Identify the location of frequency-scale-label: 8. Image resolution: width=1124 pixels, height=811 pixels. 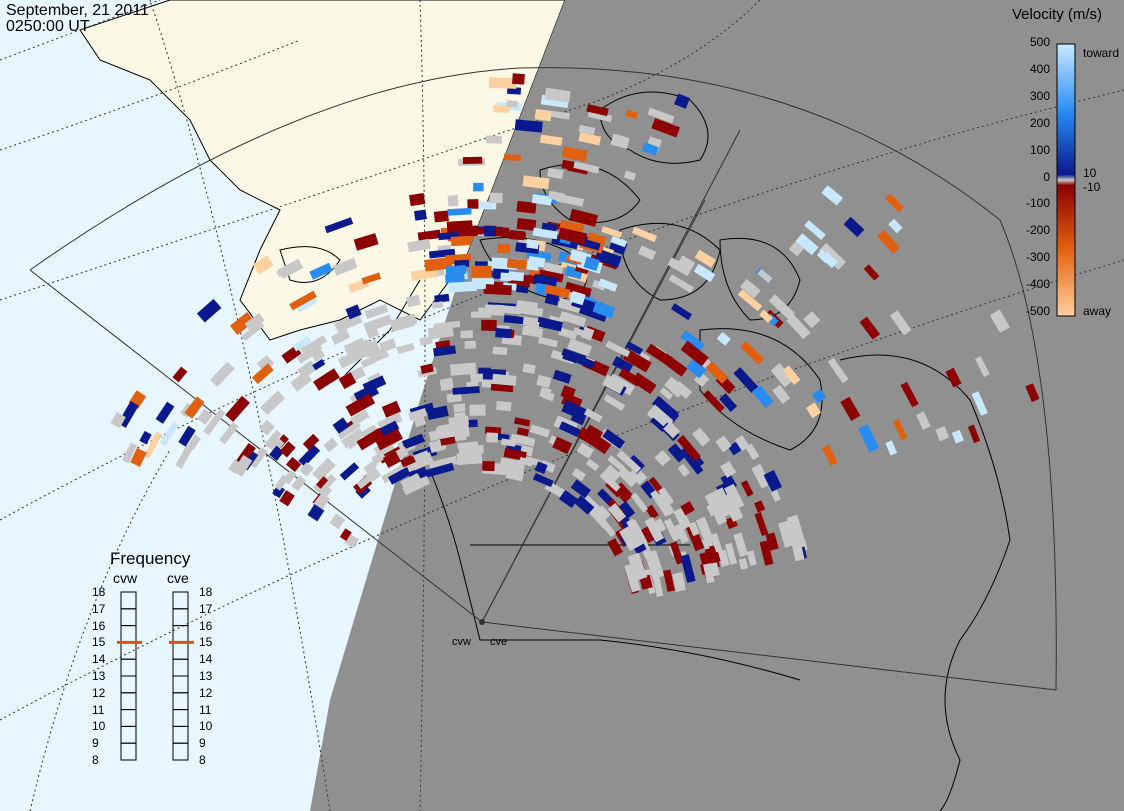
(202, 760).